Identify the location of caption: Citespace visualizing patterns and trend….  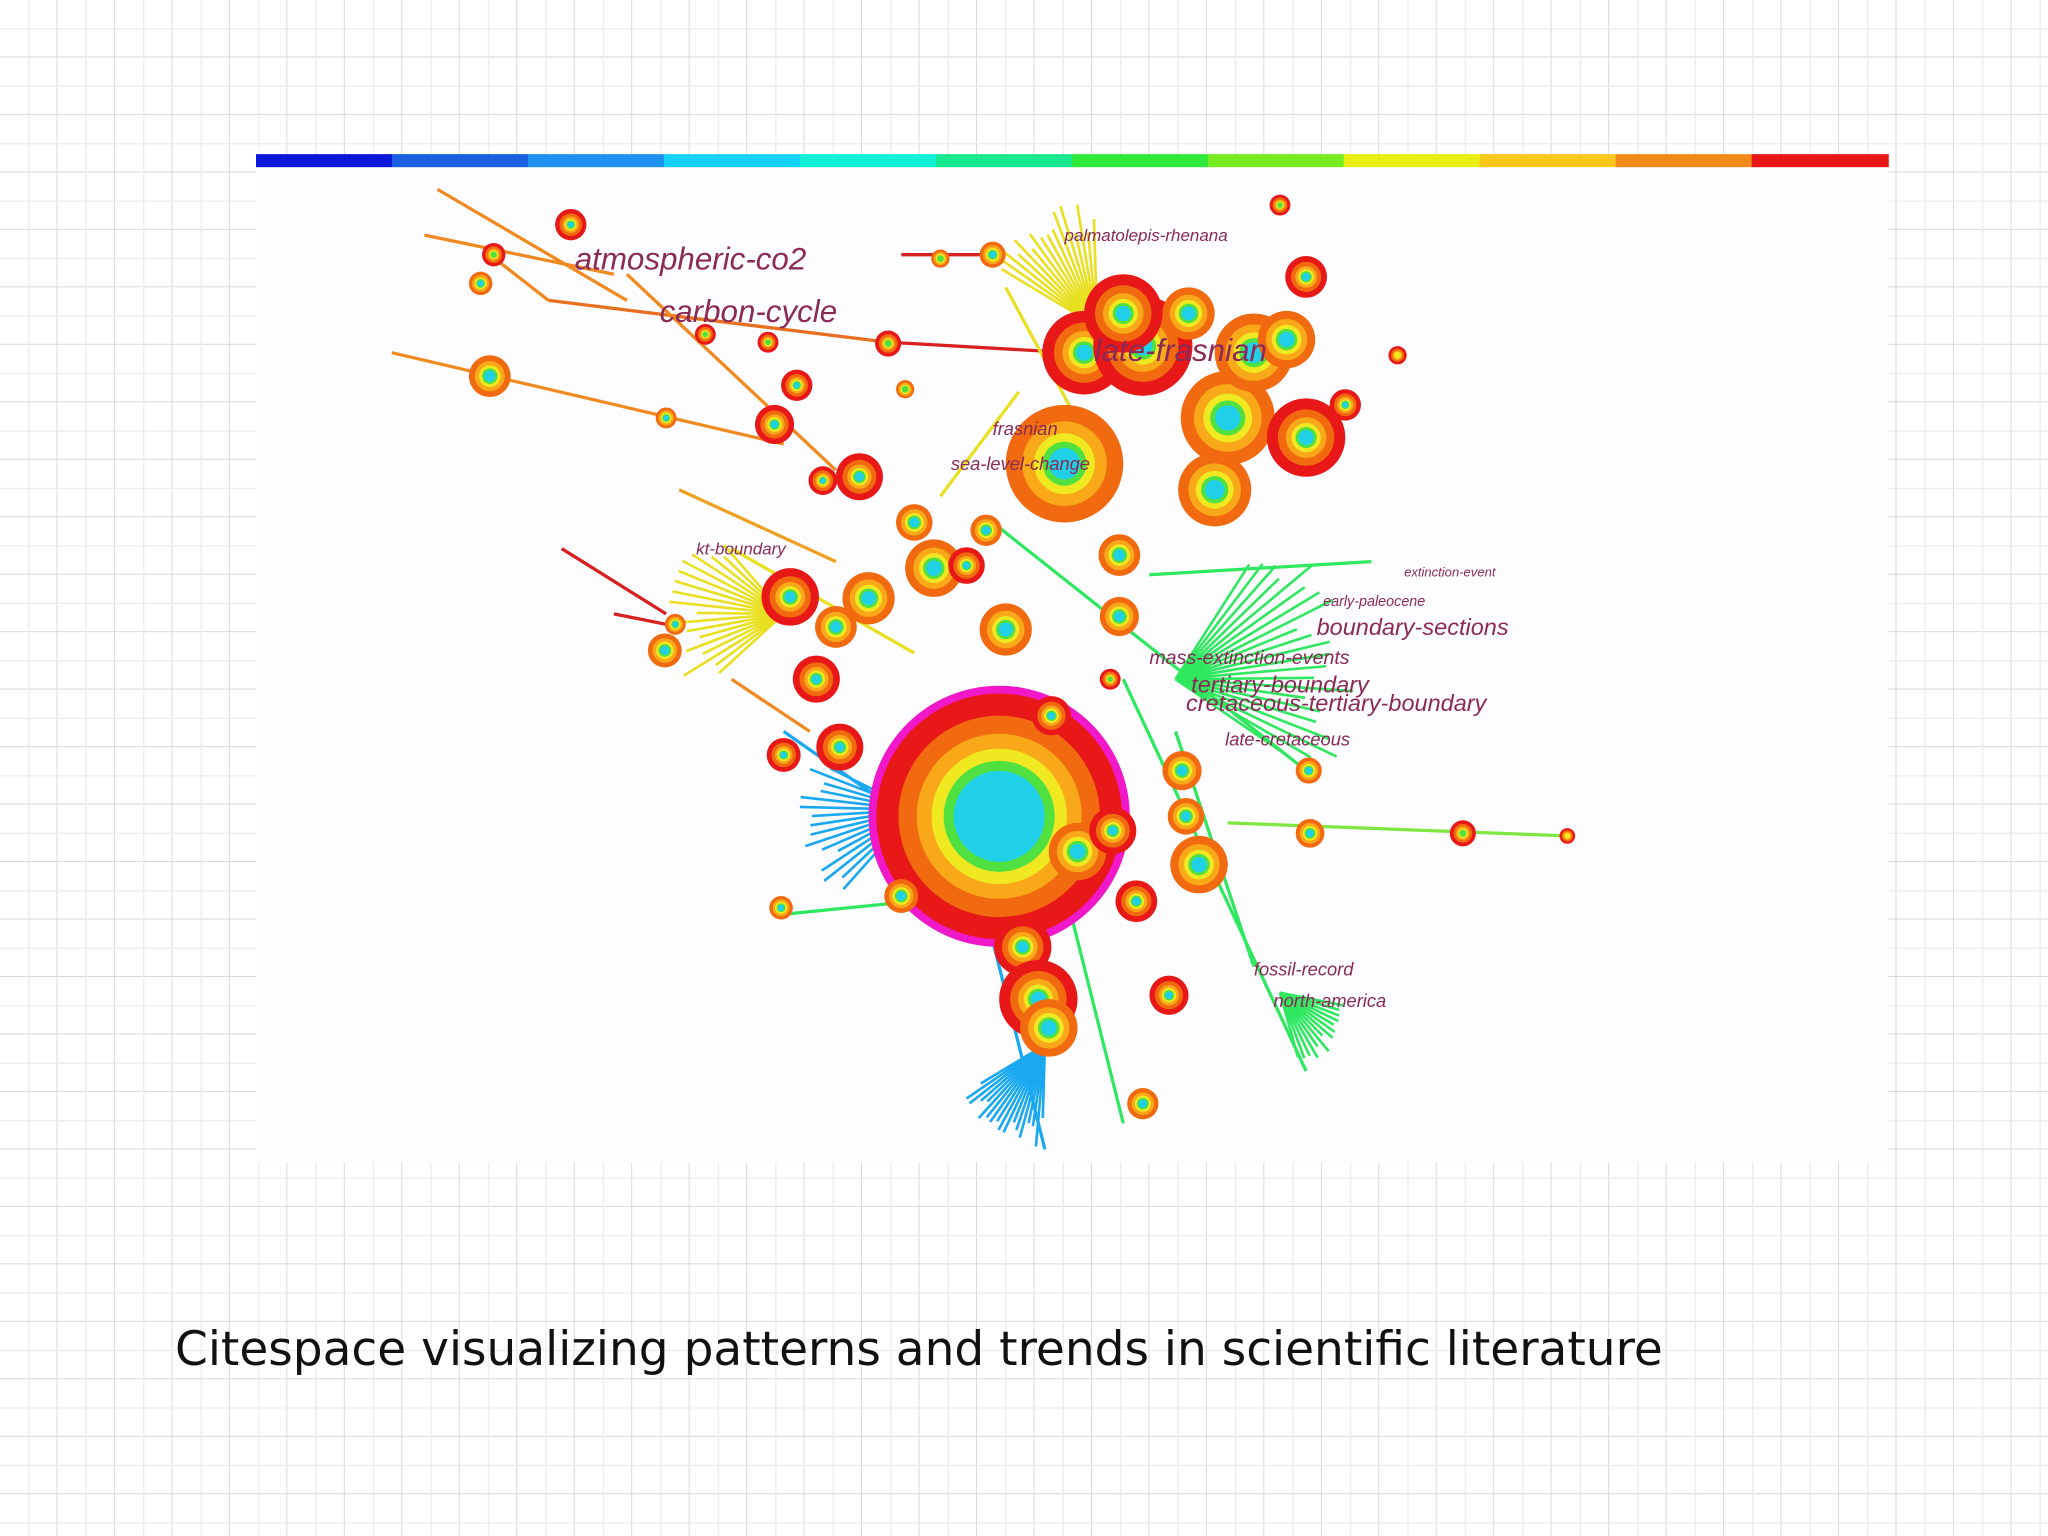
(919, 1349).